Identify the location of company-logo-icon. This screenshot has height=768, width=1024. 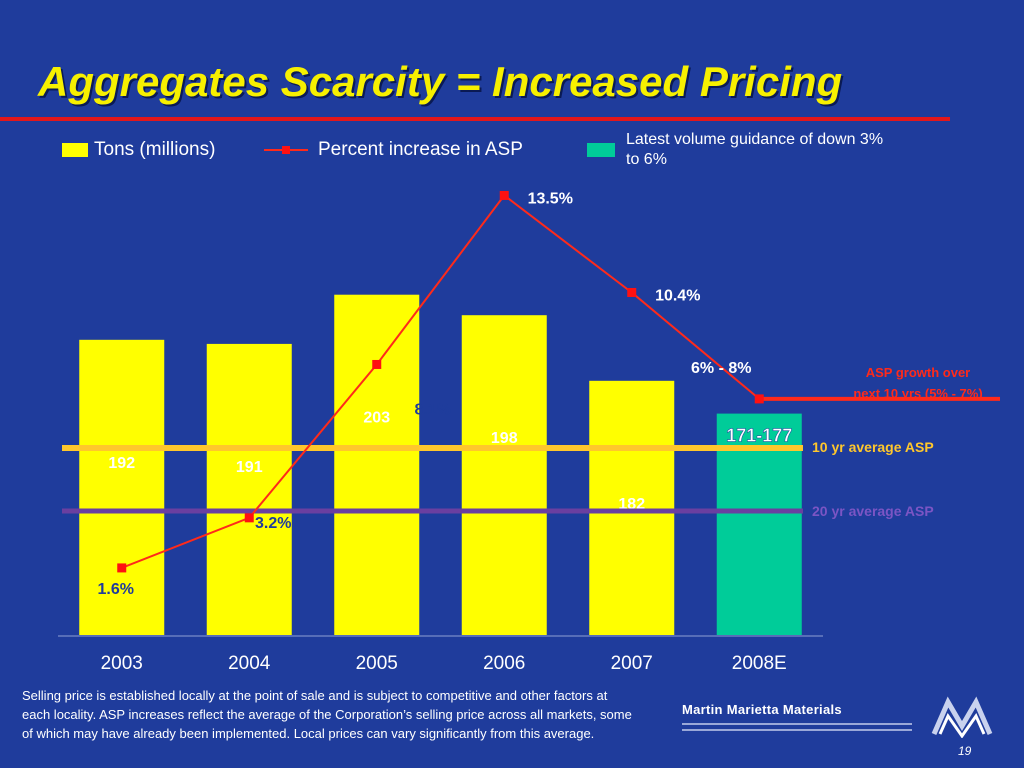
(962, 717).